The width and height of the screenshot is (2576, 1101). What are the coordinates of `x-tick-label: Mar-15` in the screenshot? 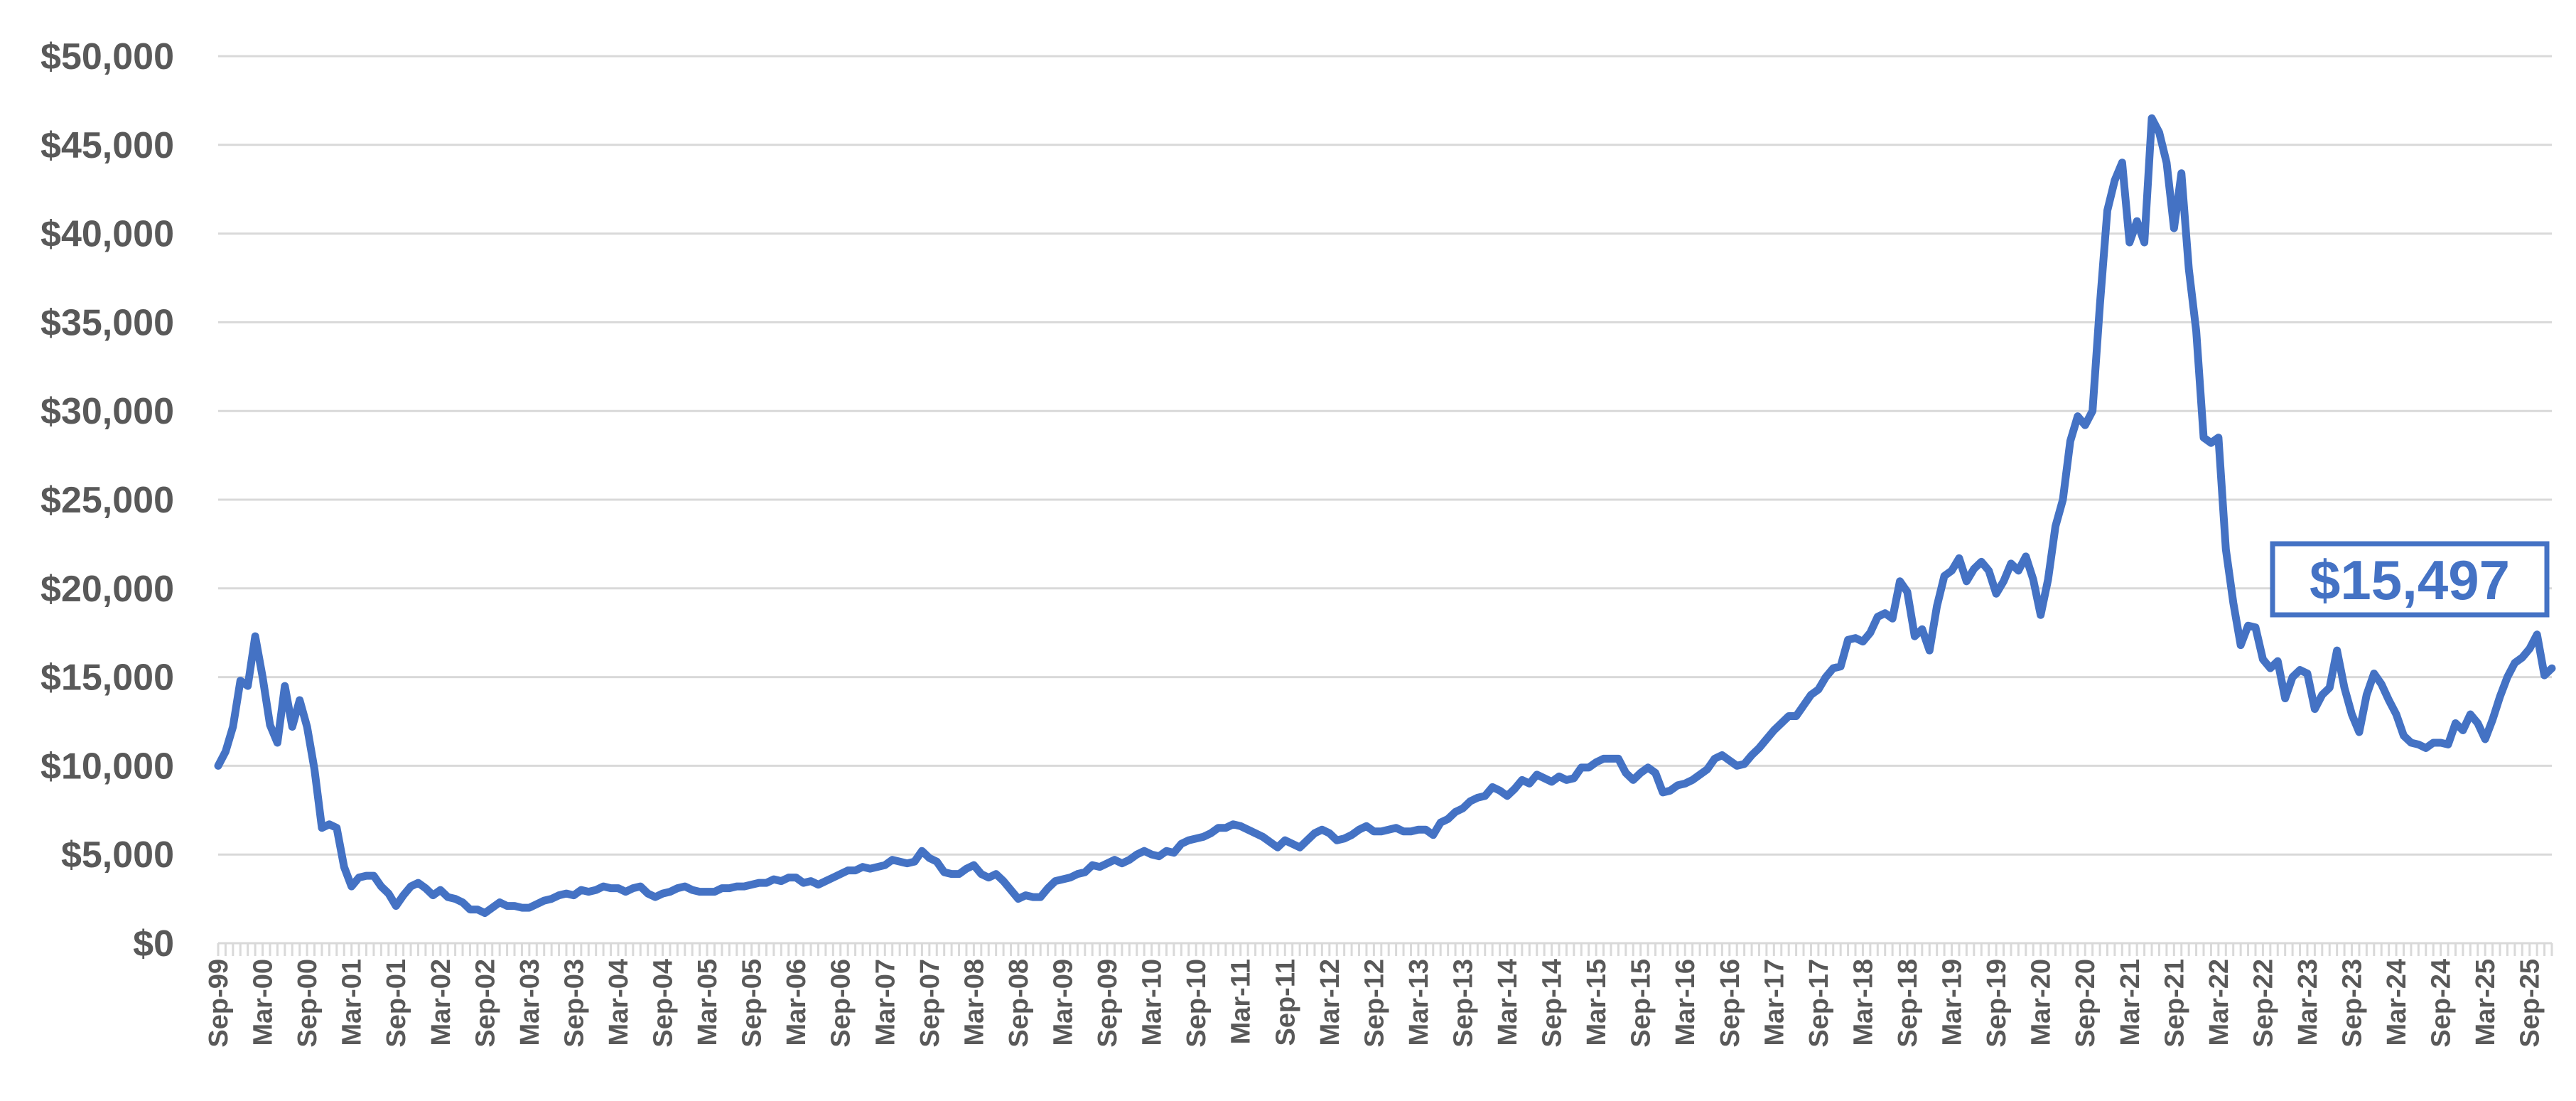 It's located at (1597, 1003).